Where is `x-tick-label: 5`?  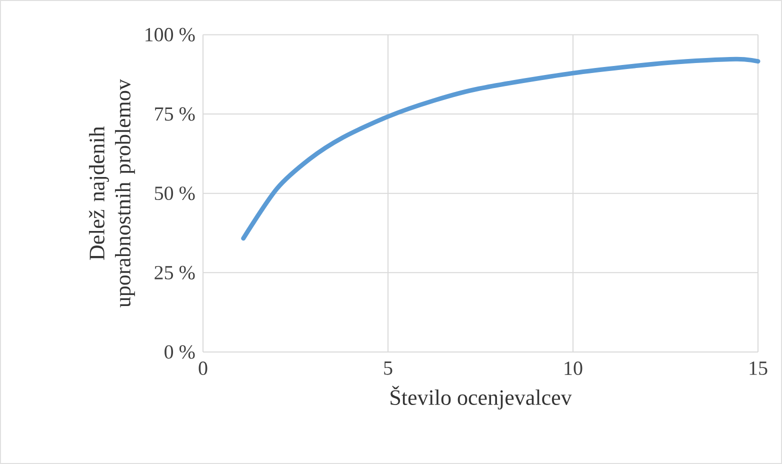 x-tick-label: 5 is located at coordinates (388, 368).